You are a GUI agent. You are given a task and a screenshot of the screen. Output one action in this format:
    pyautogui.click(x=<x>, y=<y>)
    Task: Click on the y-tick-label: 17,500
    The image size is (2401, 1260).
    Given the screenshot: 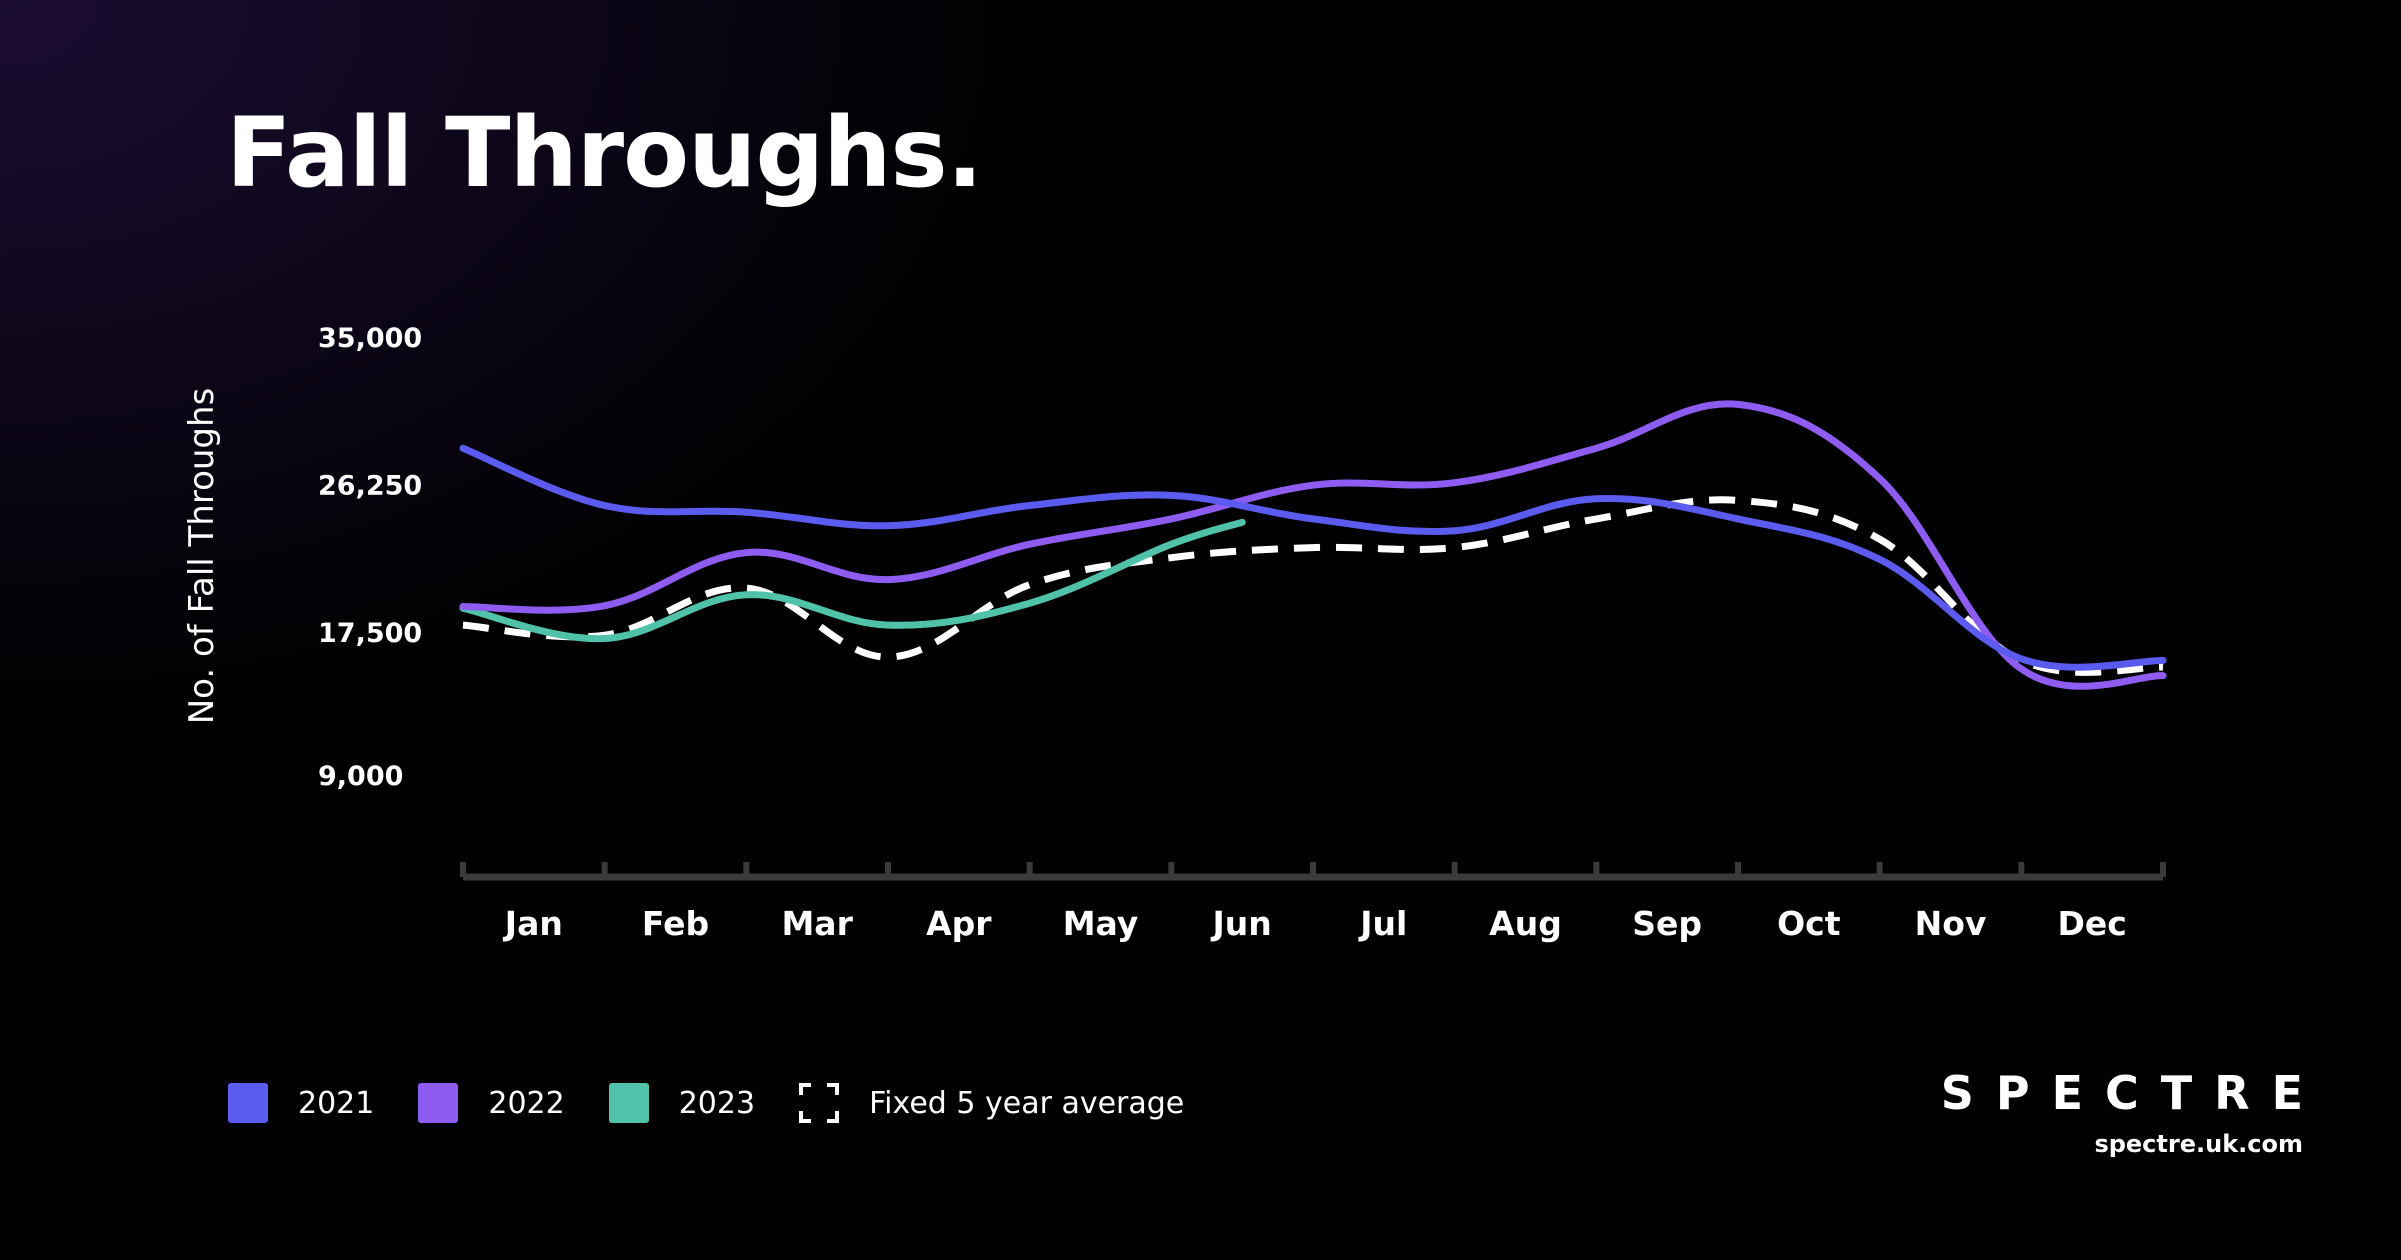 What is the action you would take?
    pyautogui.click(x=370, y=633)
    